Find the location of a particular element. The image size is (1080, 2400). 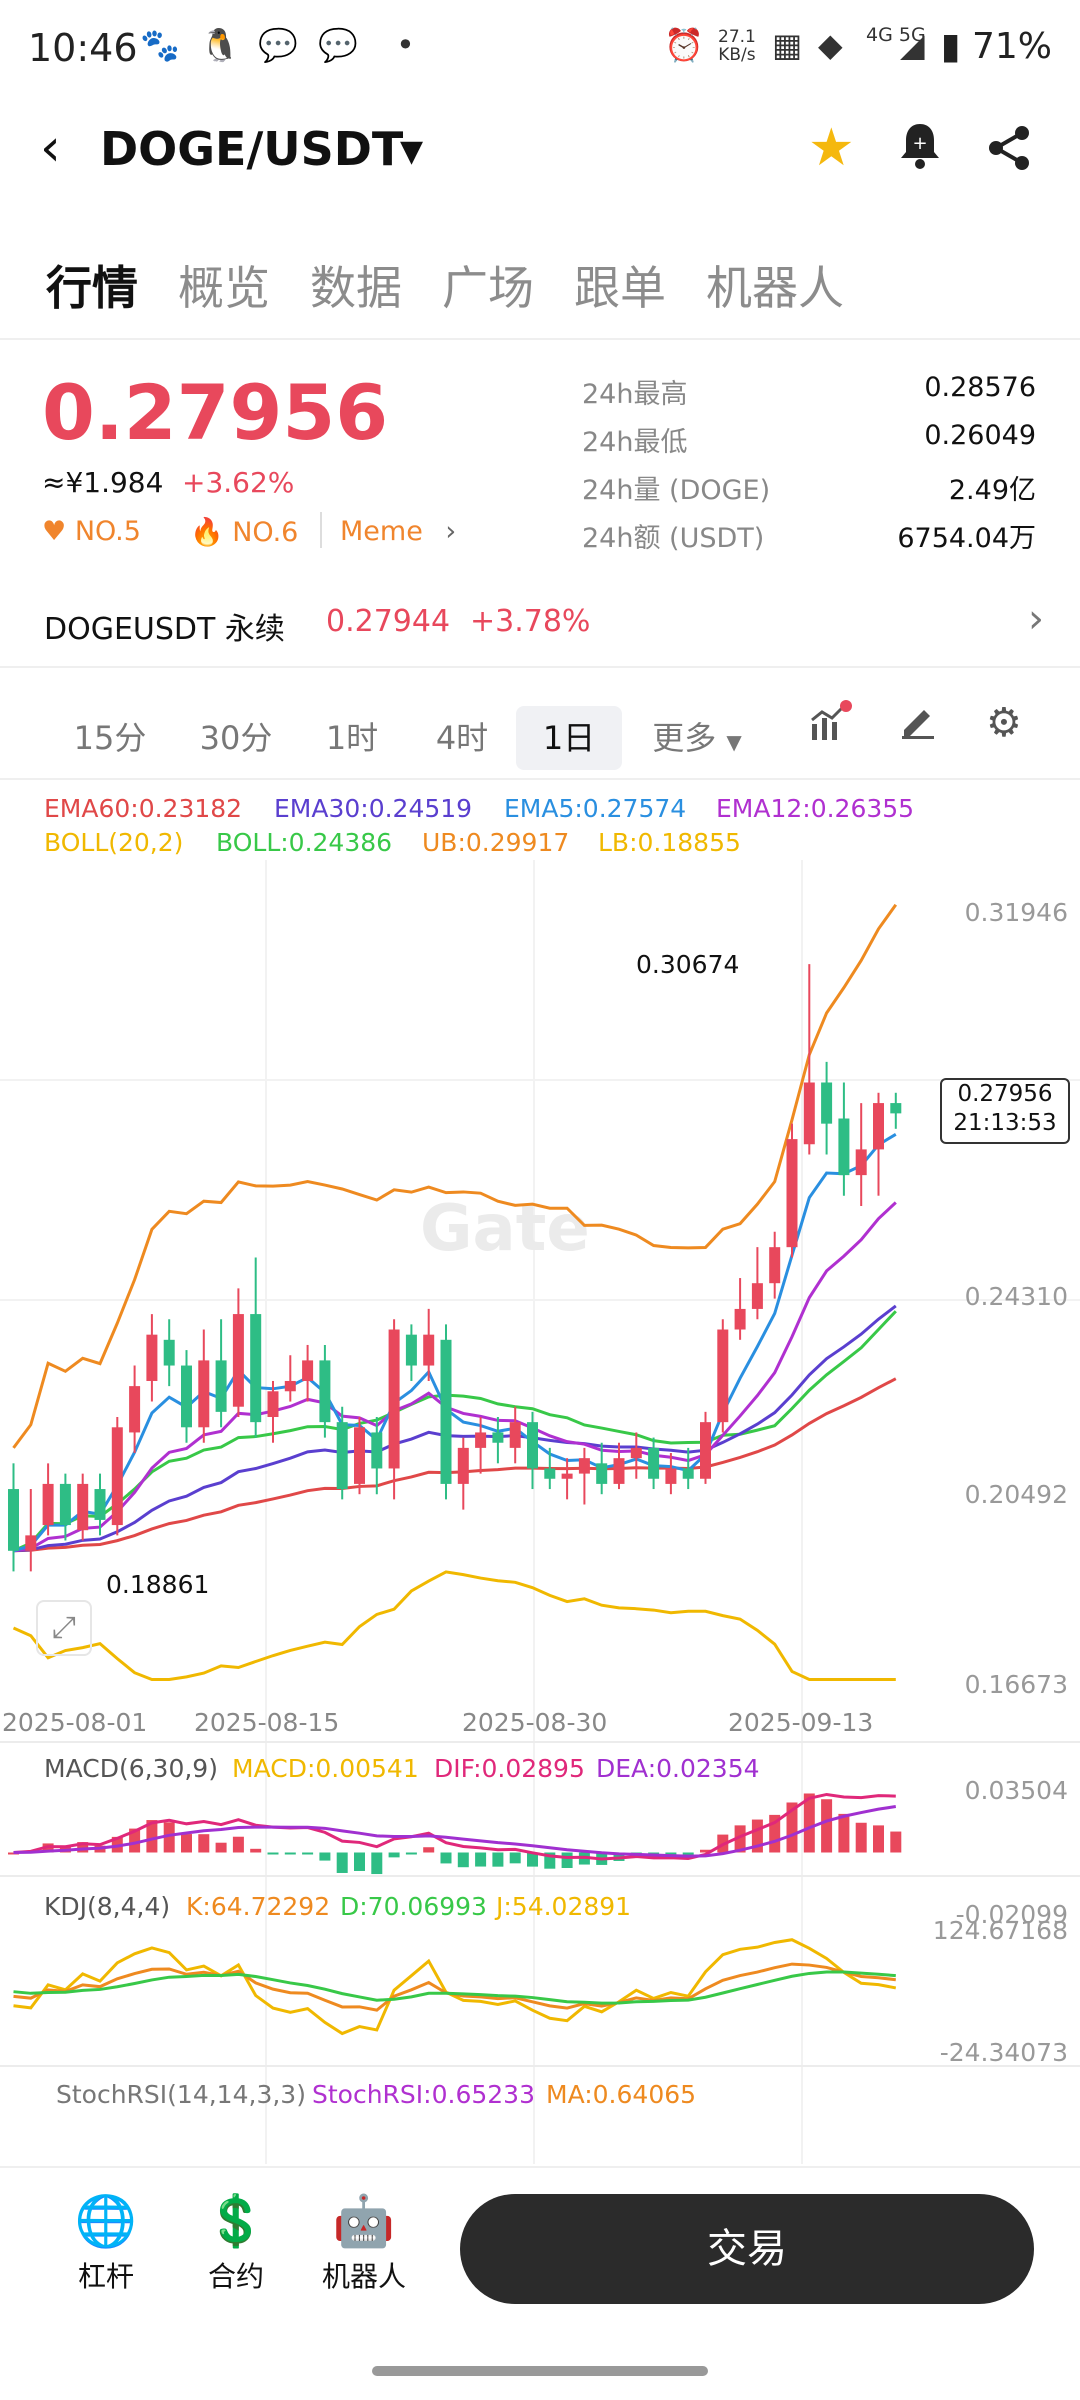

wechat-app-icon: 💬 is located at coordinates (278, 45).